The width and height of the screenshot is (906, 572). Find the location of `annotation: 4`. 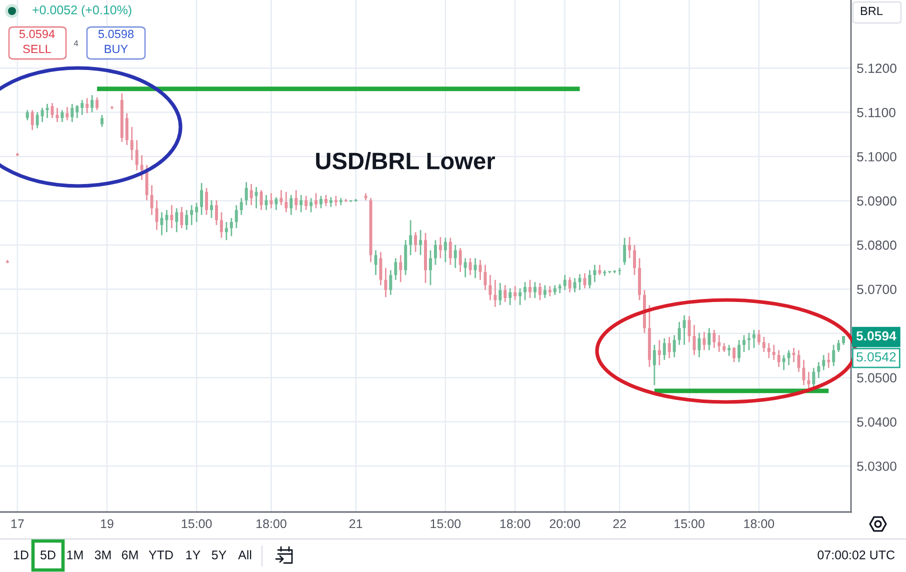

annotation: 4 is located at coordinates (76, 43).